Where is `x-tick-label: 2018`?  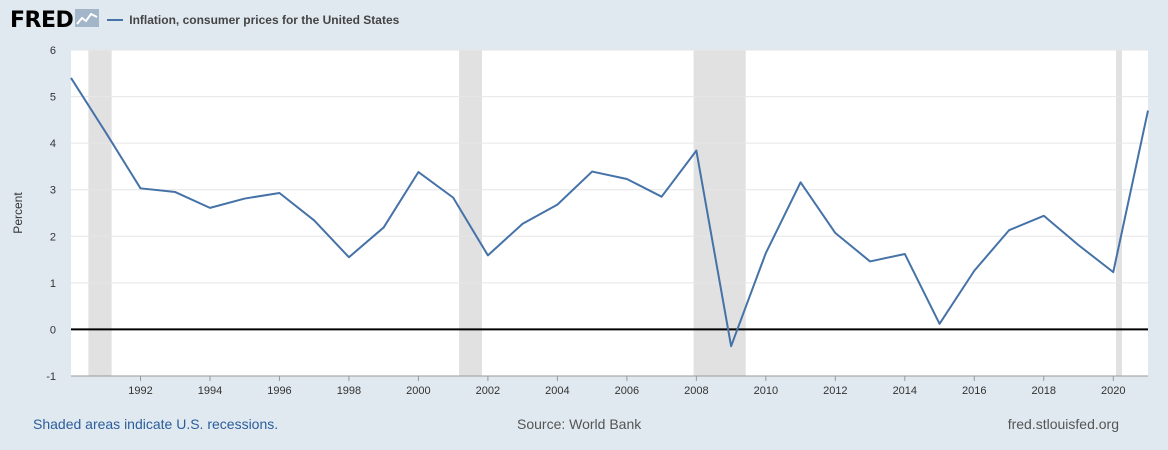
x-tick-label: 2018 is located at coordinates (1044, 391).